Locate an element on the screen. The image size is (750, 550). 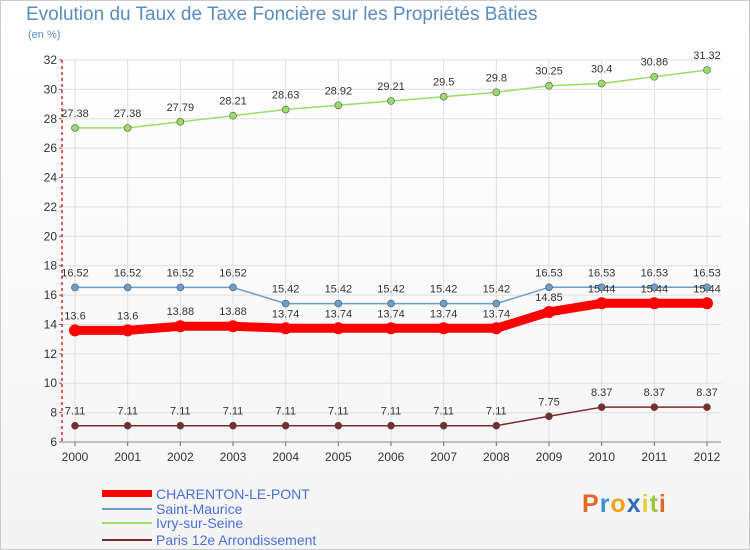
legend-item-charenton: CHARENTON-LE-PONT is located at coordinates (206, 493).